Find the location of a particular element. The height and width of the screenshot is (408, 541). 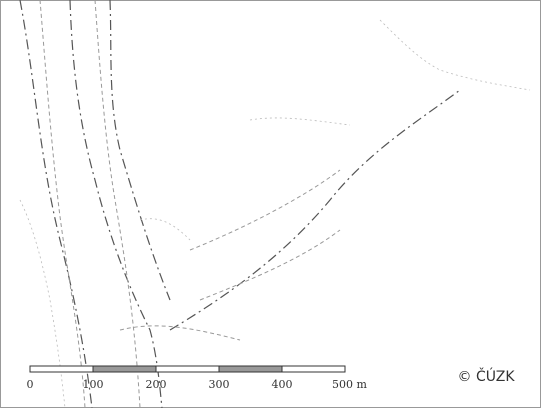

copyright: © ČÚZK is located at coordinates (487, 376).